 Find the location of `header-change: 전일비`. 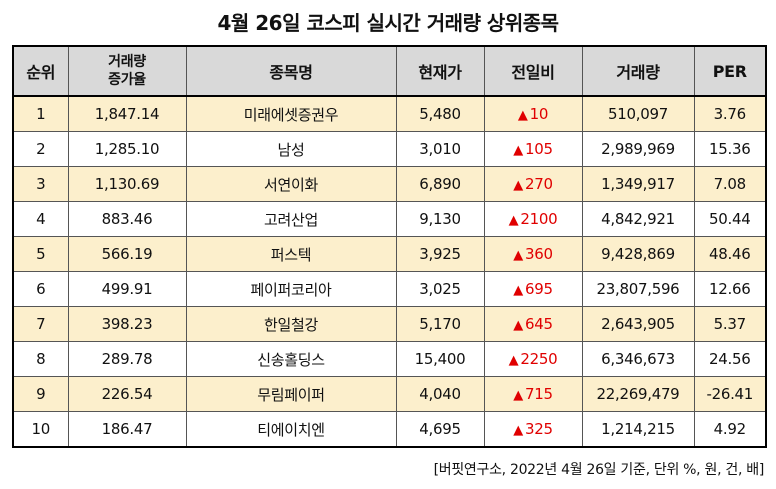

header-change: 전일비 is located at coordinates (533, 71).